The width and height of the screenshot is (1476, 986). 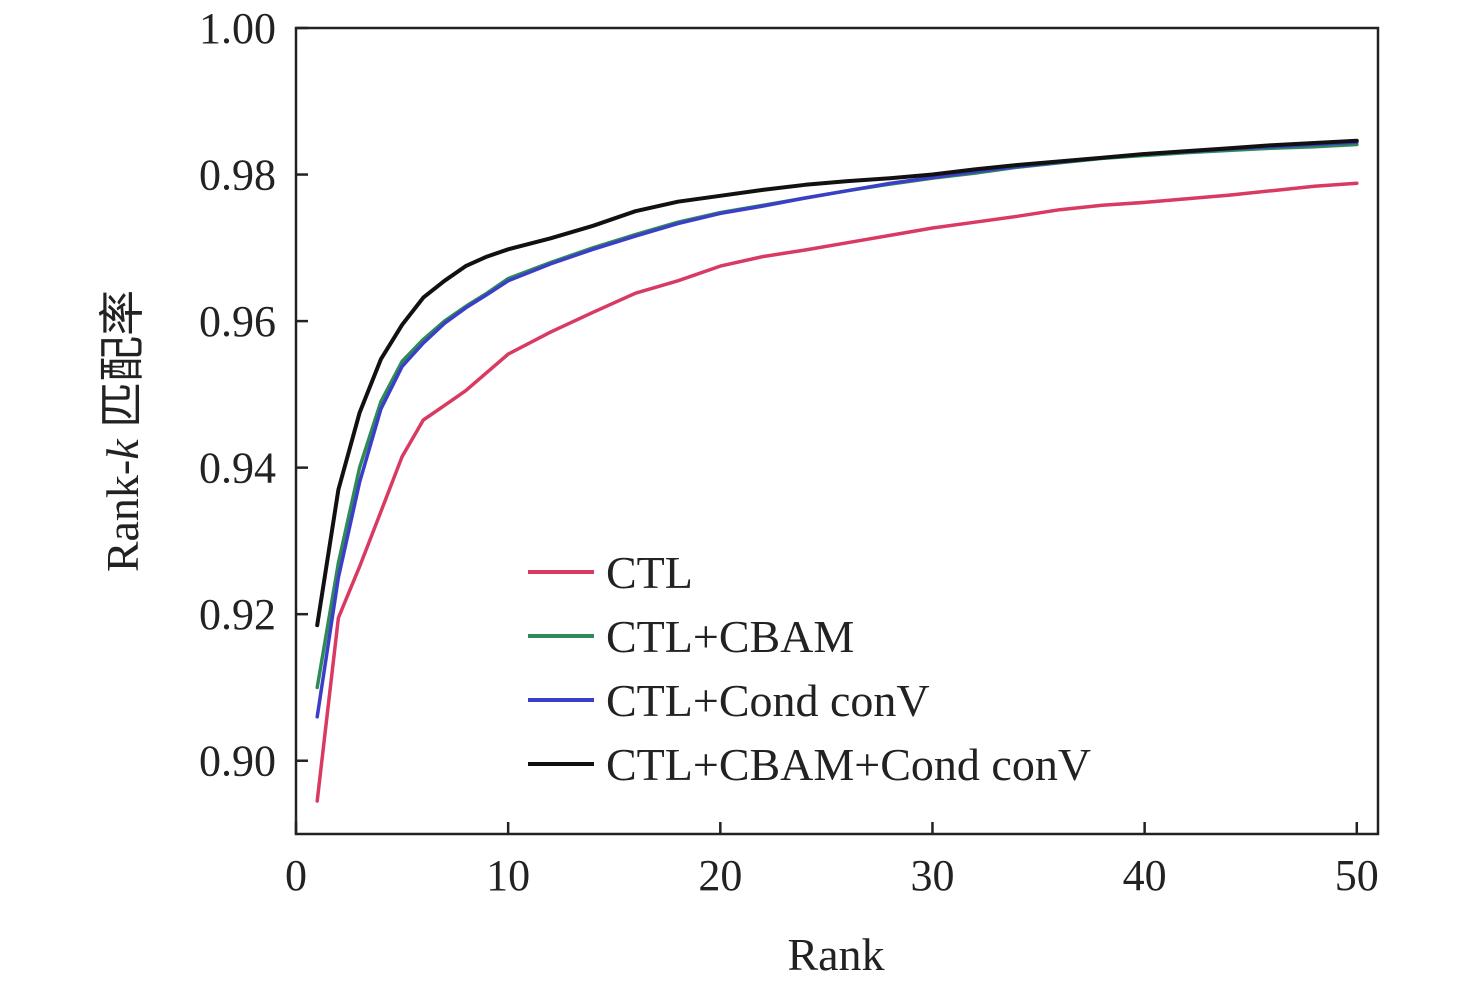 What do you see at coordinates (848, 764) in the screenshot?
I see `legend-label: CTL+CBAM+Cond conV` at bounding box center [848, 764].